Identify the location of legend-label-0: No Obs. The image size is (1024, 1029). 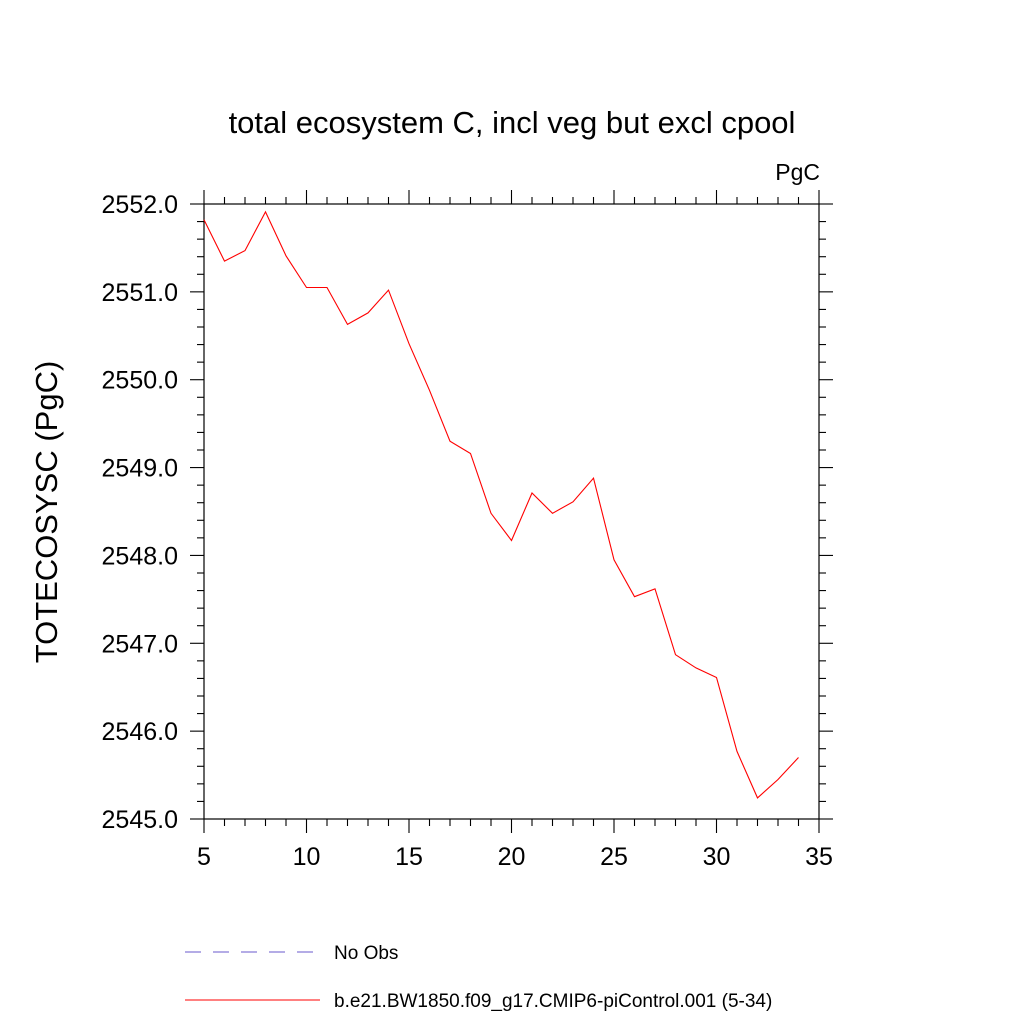
(366, 953).